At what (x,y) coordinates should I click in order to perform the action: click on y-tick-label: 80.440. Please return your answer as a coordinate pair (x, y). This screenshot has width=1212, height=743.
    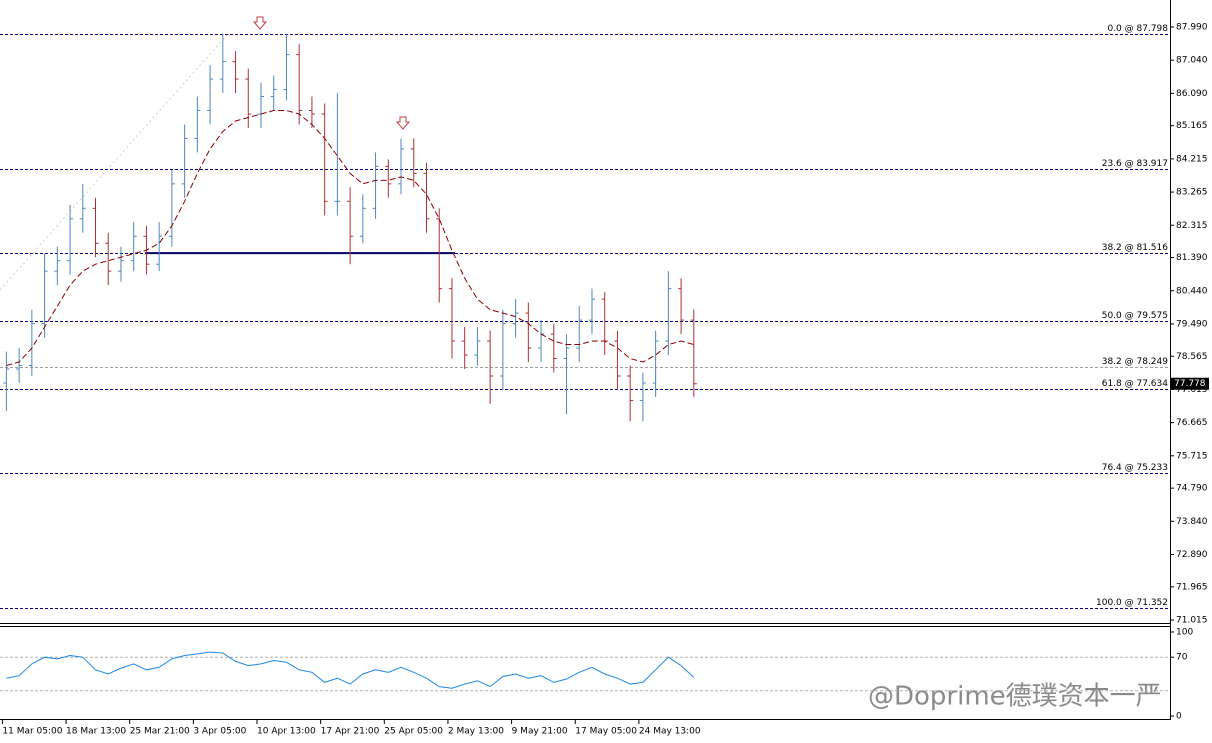
    Looking at the image, I should click on (1192, 291).